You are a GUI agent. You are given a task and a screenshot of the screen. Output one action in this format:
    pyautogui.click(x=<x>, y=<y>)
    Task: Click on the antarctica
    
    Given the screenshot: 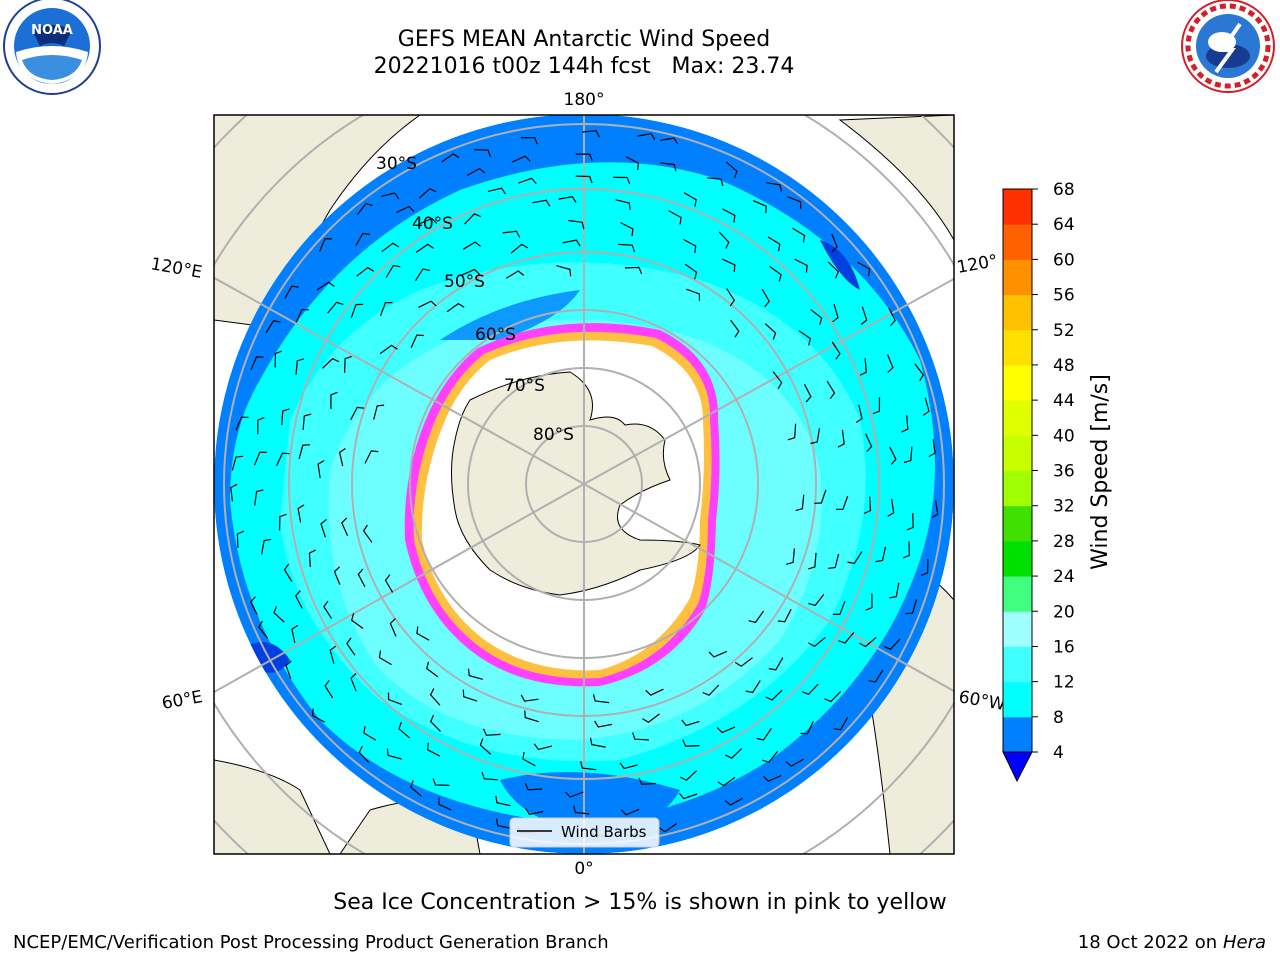 What is the action you would take?
    pyautogui.click(x=576, y=483)
    